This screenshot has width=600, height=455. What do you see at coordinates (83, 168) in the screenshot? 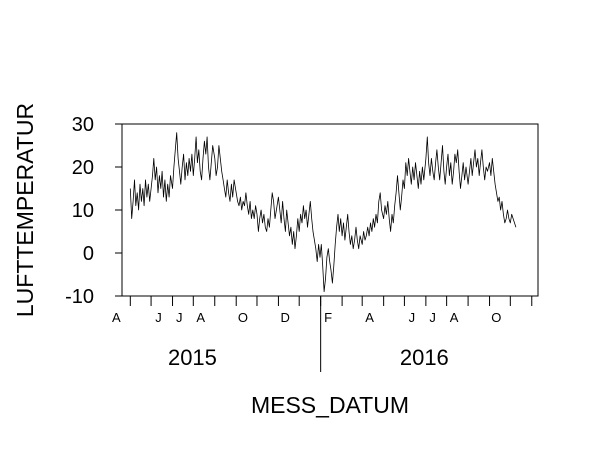
I see `y-tick-label: 20` at bounding box center [83, 168].